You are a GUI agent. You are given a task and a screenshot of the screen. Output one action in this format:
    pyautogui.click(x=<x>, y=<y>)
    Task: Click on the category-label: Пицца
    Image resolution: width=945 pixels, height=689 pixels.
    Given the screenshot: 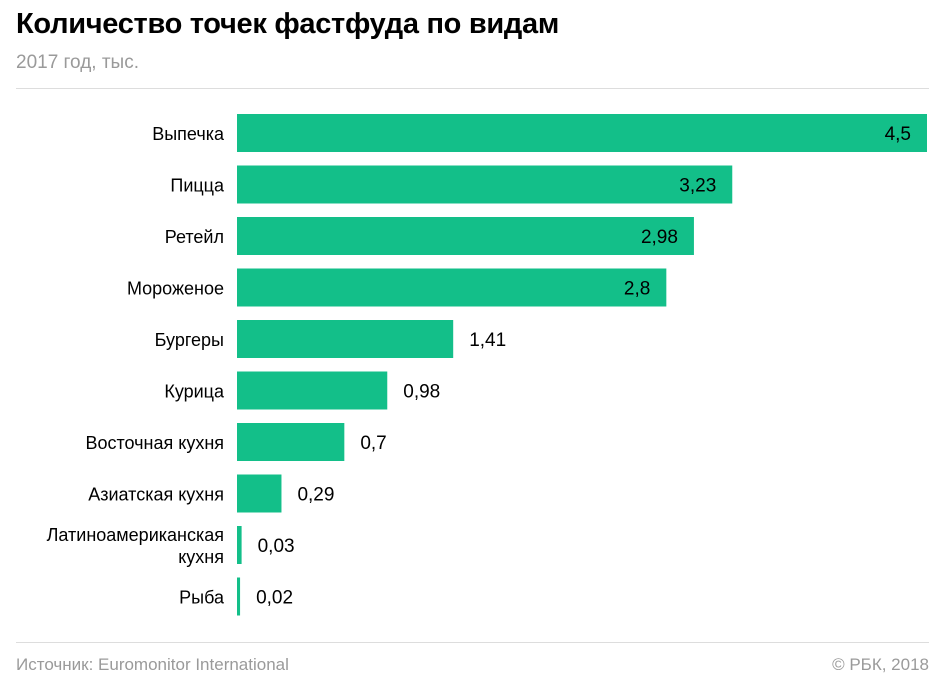 What is the action you would take?
    pyautogui.click(x=197, y=186)
    